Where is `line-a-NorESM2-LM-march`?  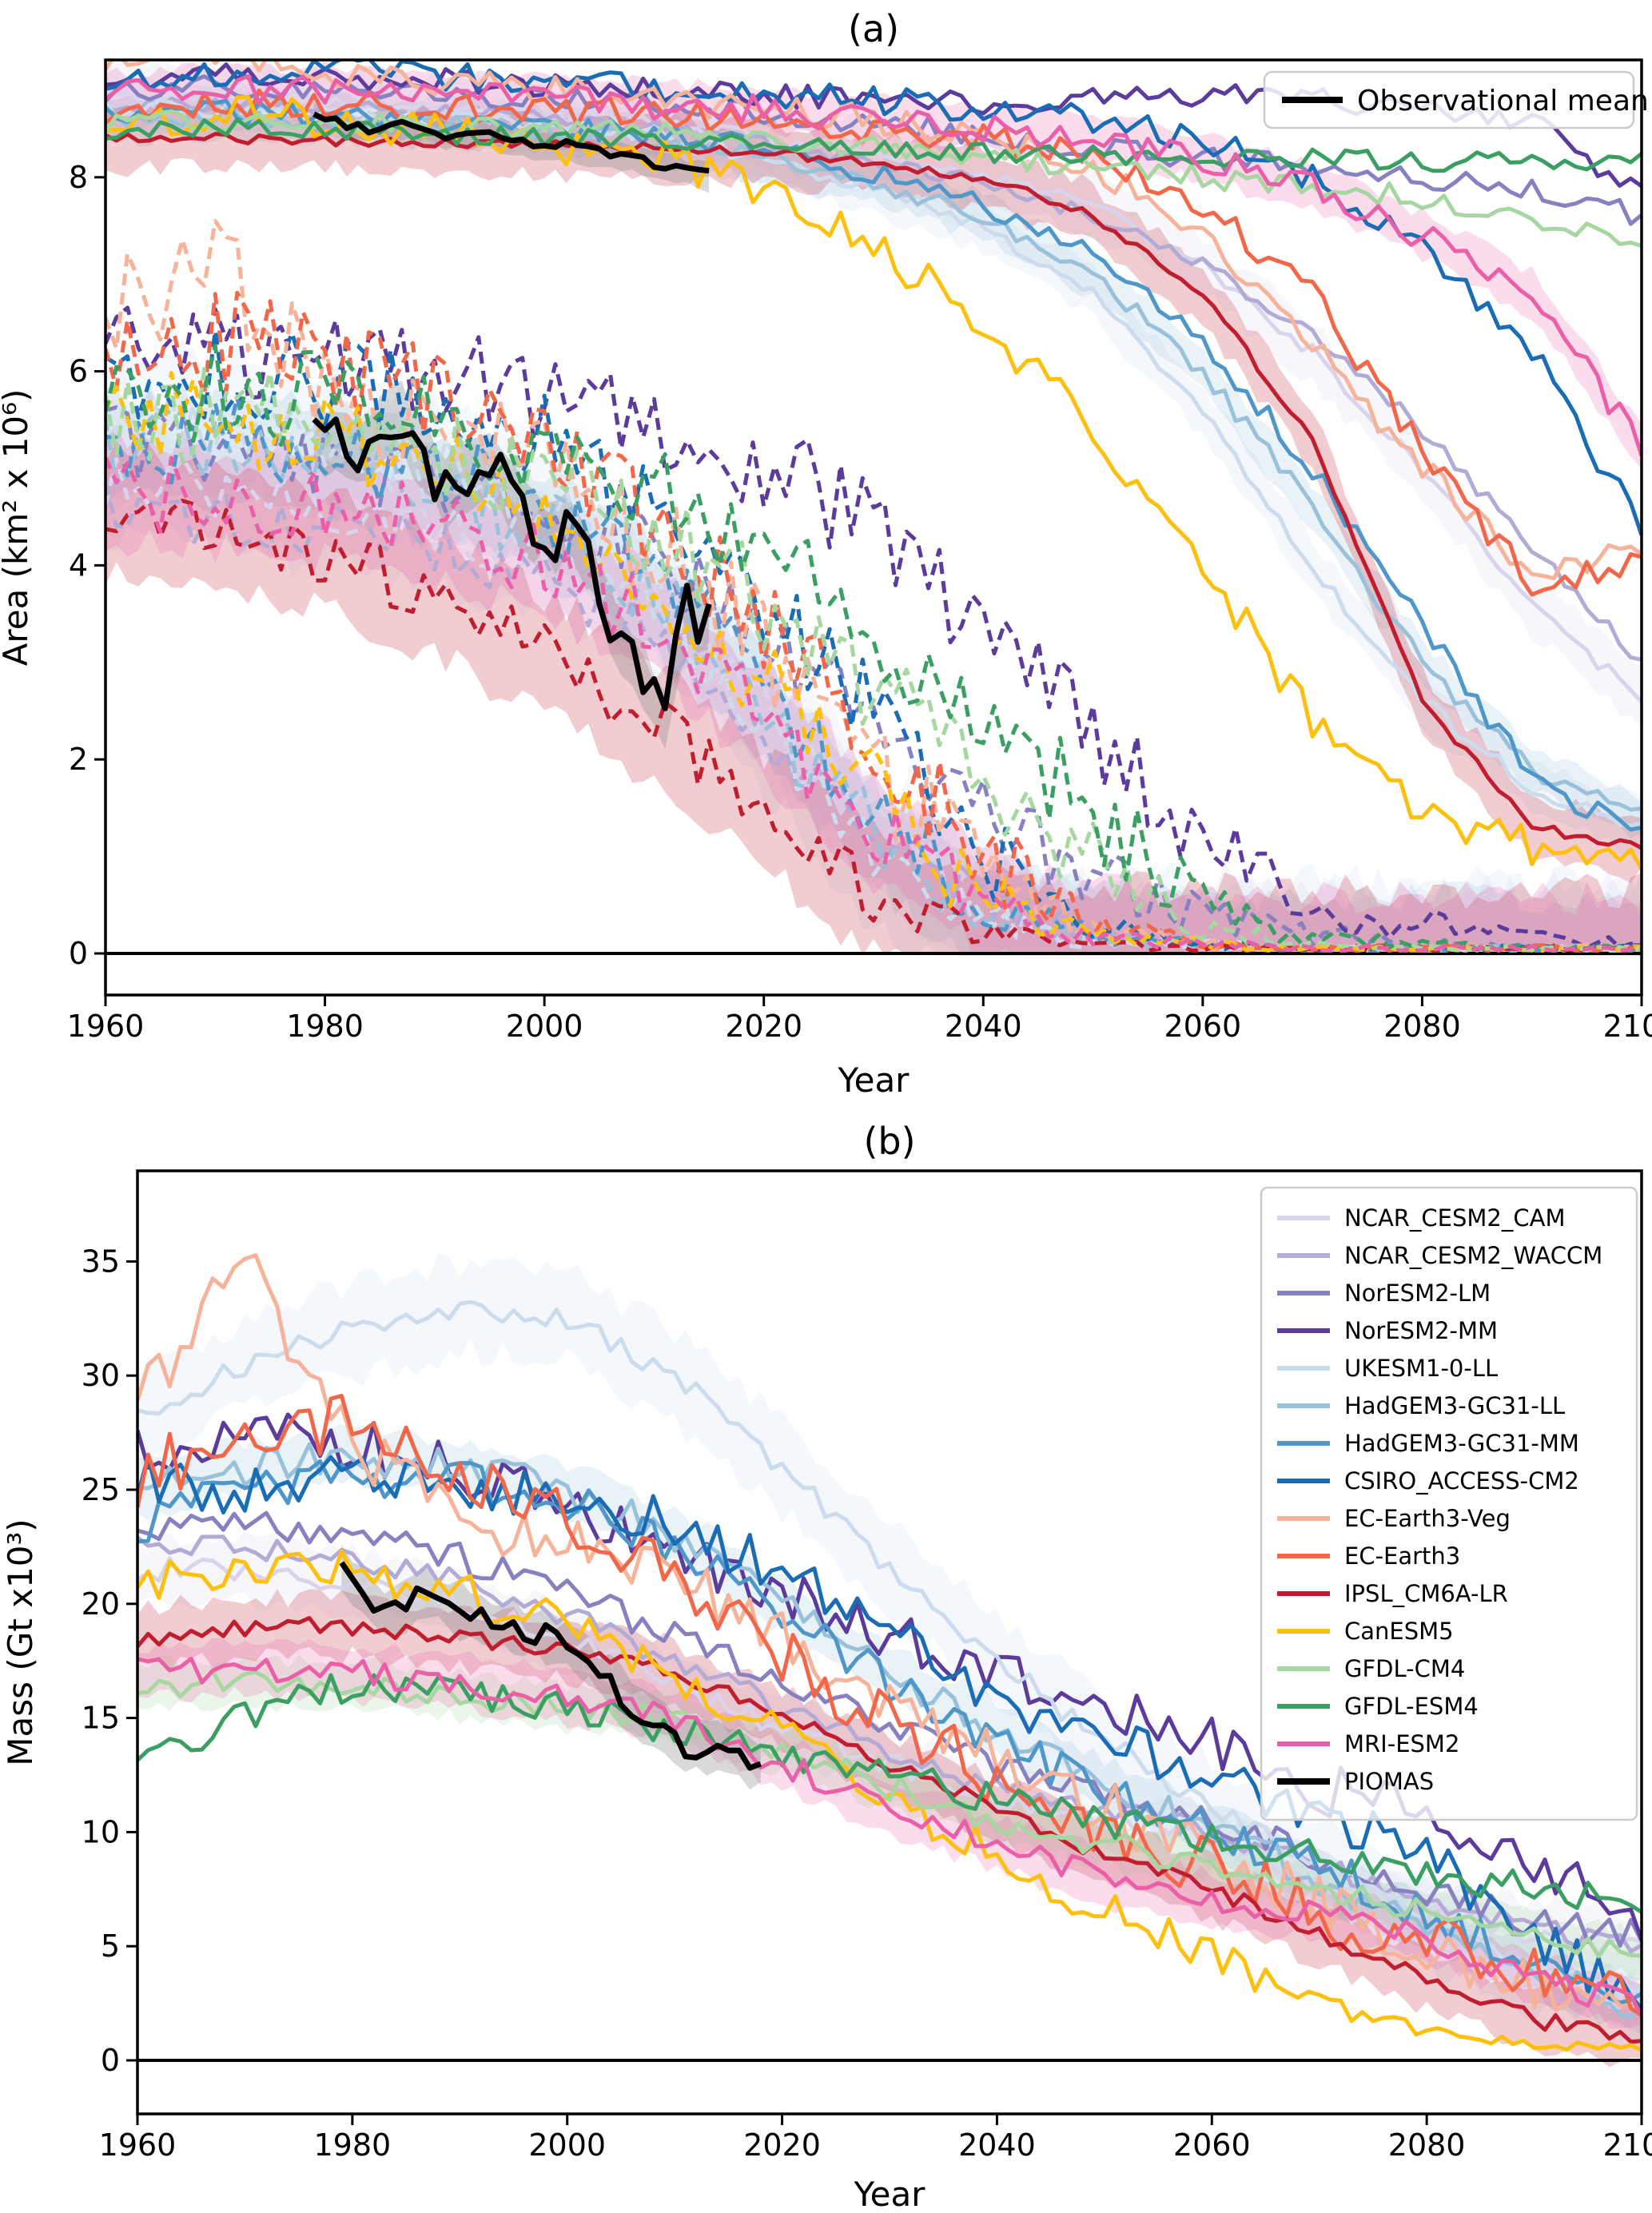 line-a-NorESM2-LM-march is located at coordinates (873, 150).